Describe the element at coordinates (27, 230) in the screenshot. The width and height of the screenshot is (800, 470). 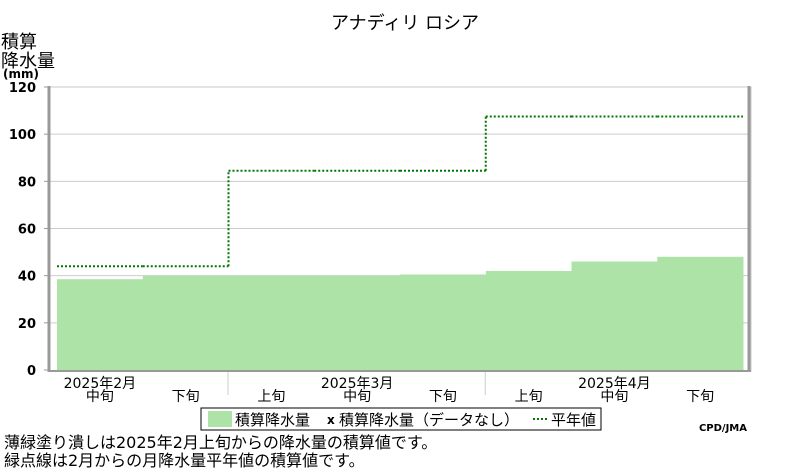
I see `y-tick-label: 60` at that location.